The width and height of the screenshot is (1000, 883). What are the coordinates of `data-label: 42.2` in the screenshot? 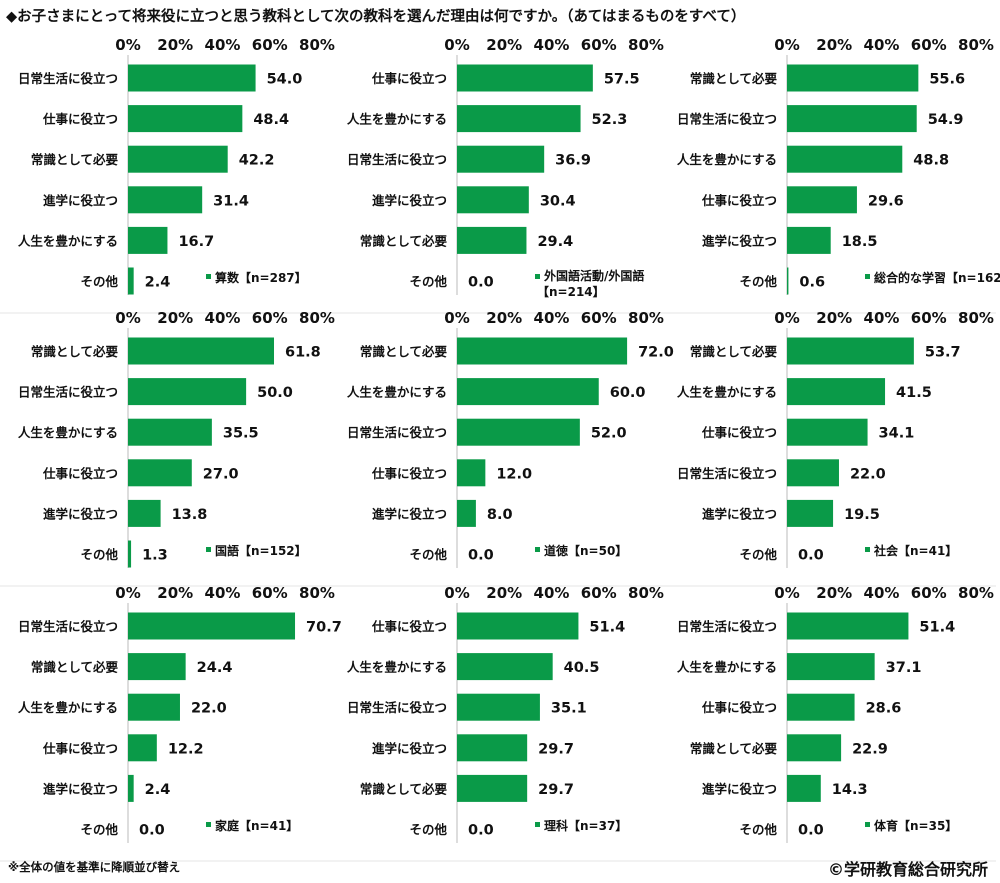 It's located at (257, 161).